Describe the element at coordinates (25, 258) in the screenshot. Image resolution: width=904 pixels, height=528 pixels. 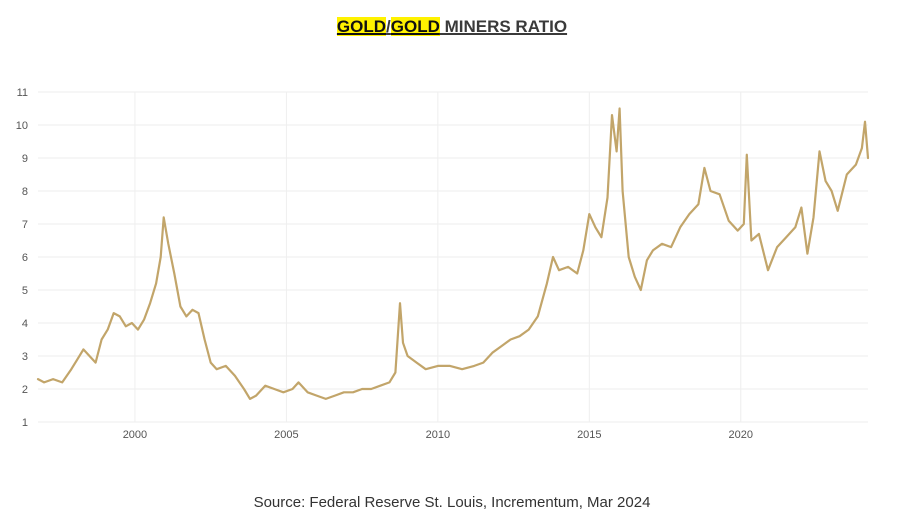
I see `y-tick-label: 6` at that location.